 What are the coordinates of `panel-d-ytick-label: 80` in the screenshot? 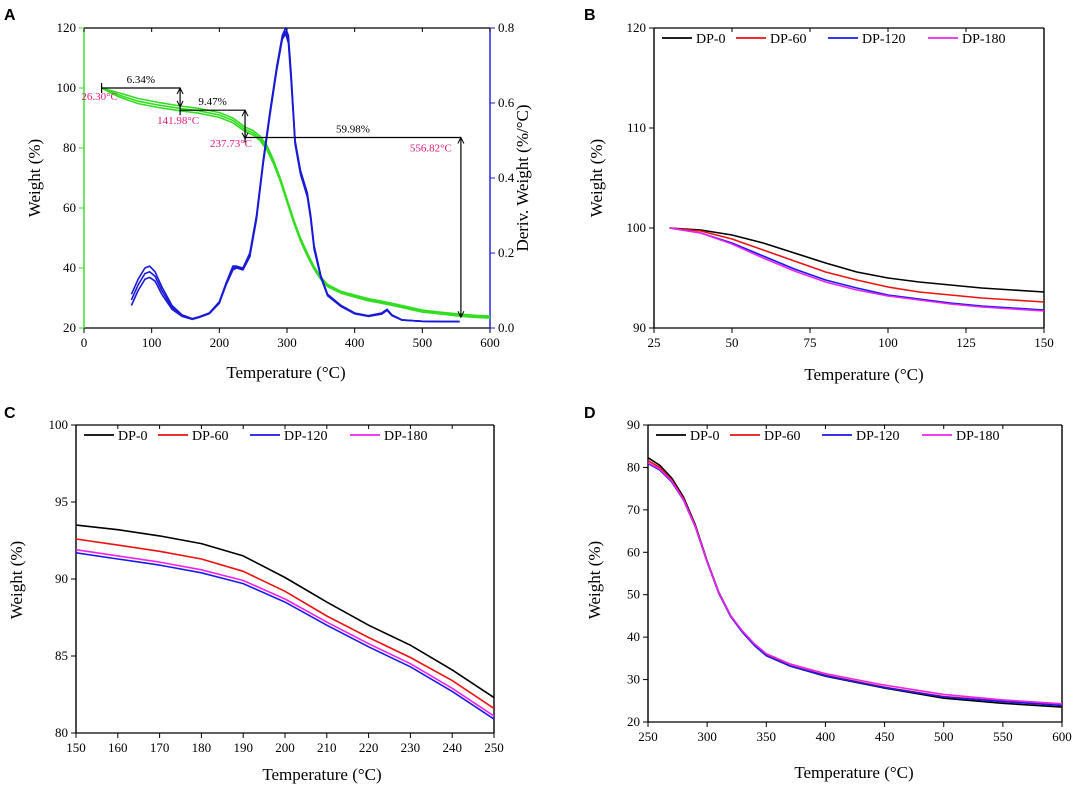 It's located at (633, 466).